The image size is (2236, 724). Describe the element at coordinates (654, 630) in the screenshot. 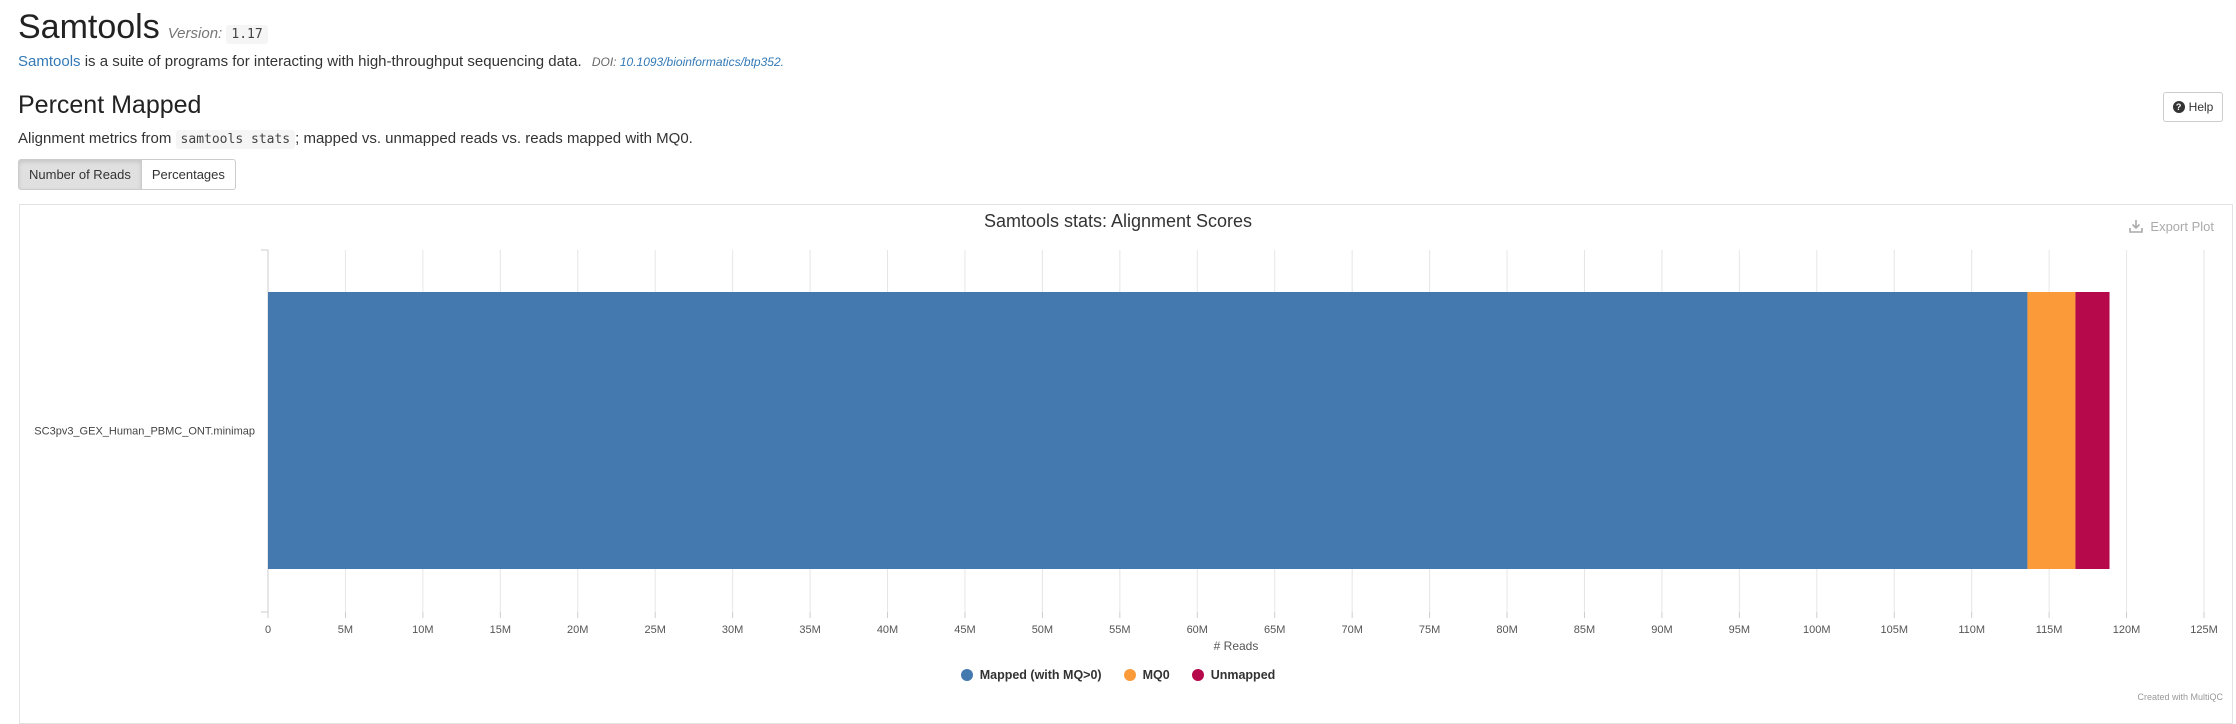

I see `x-tick-label: 25M` at that location.